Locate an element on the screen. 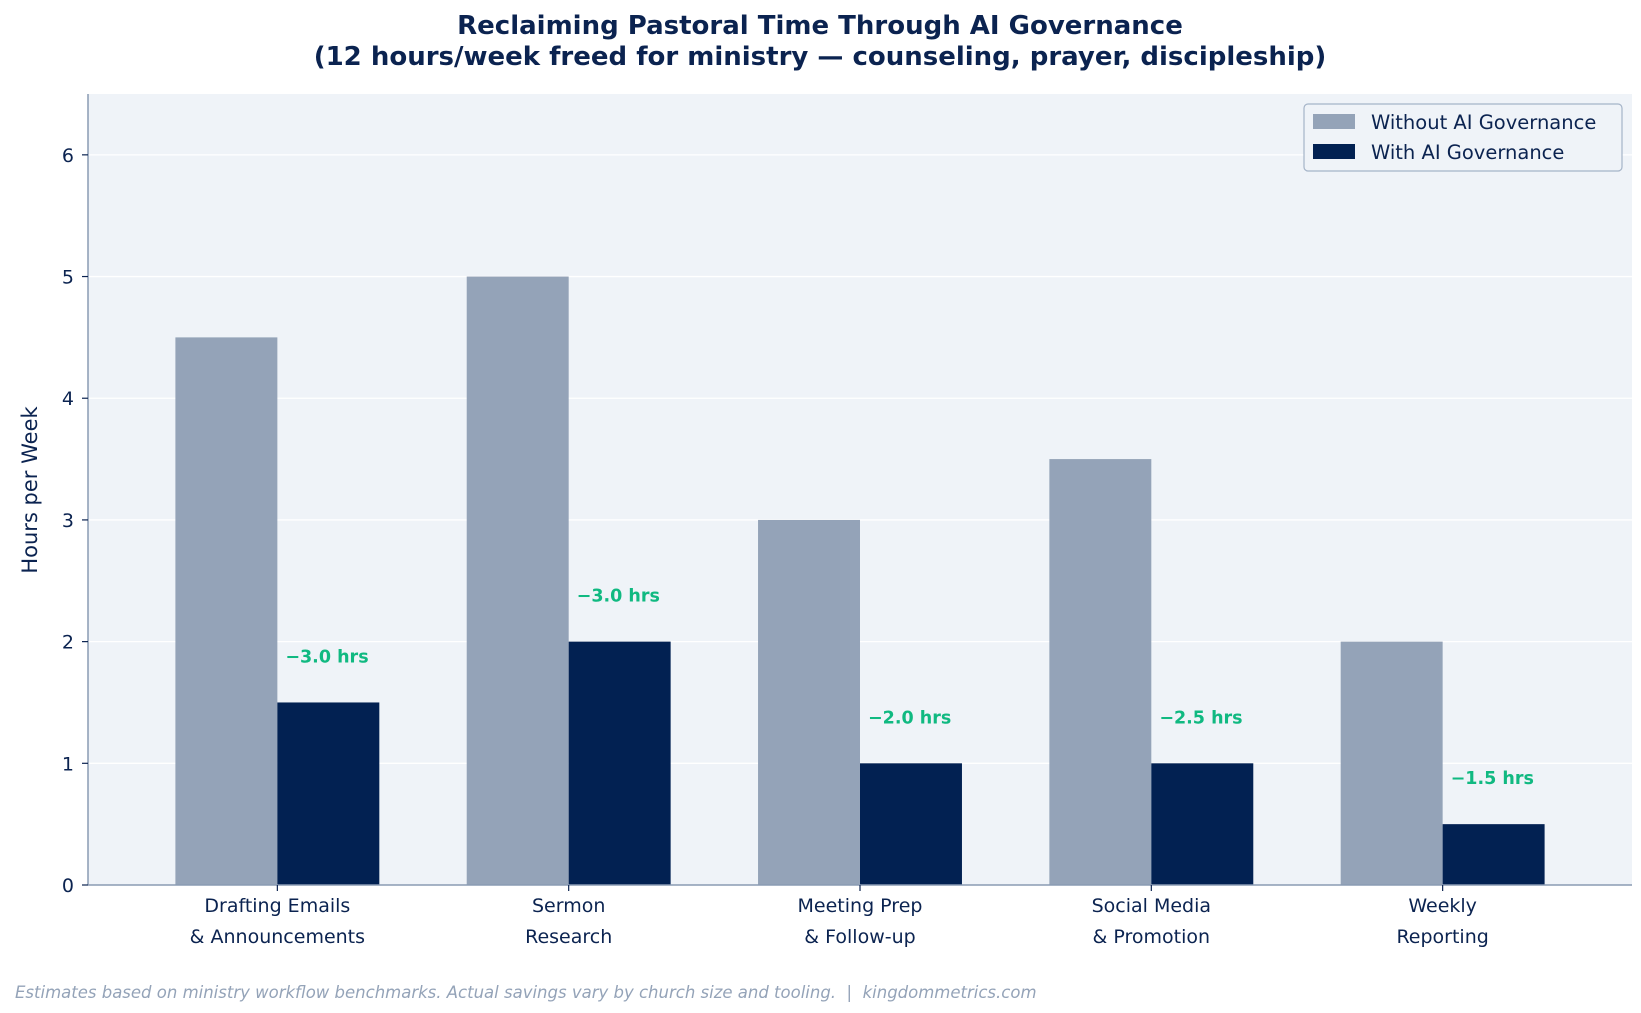  x-tick-label-4-line-1: Reporting is located at coordinates (1442, 937).